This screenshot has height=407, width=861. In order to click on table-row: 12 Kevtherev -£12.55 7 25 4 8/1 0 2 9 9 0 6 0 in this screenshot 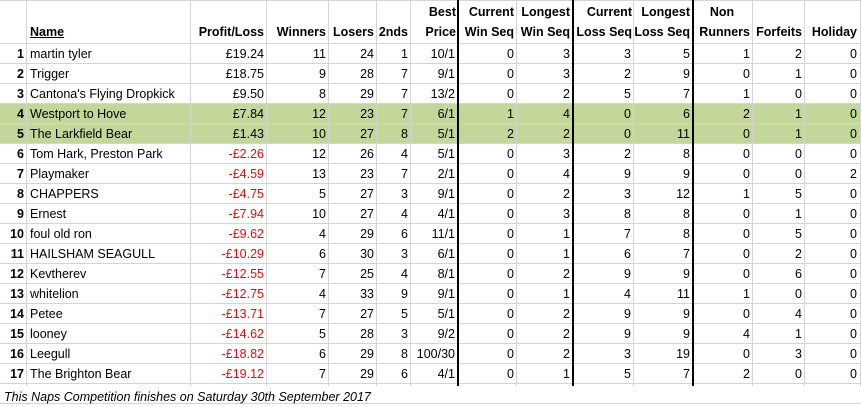, I will do `click(430, 273)`.